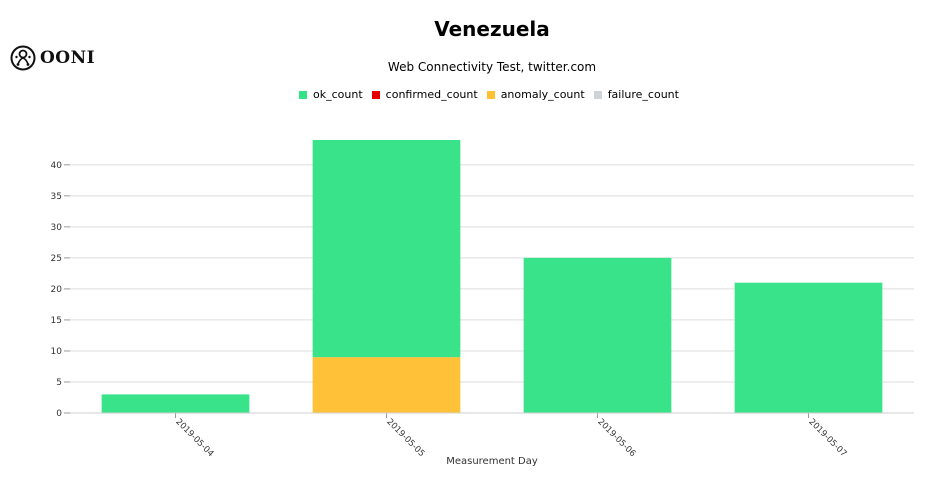  Describe the element at coordinates (597, 94) in the screenshot. I see `legend-swatch-failure` at that location.